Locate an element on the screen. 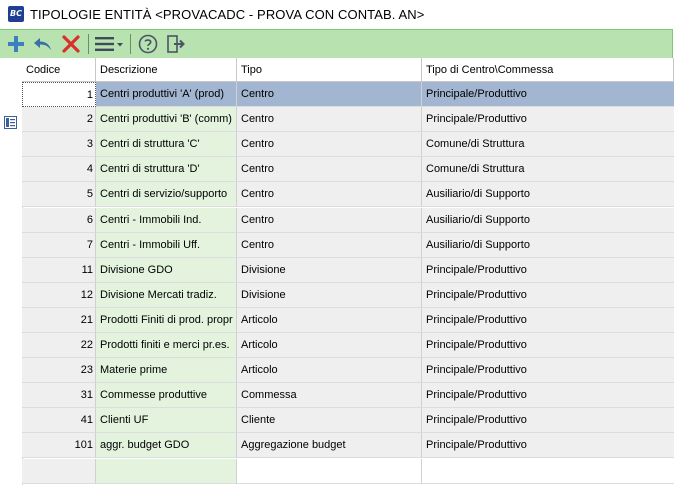 The width and height of the screenshot is (674, 485). question-icon is located at coordinates (148, 44).